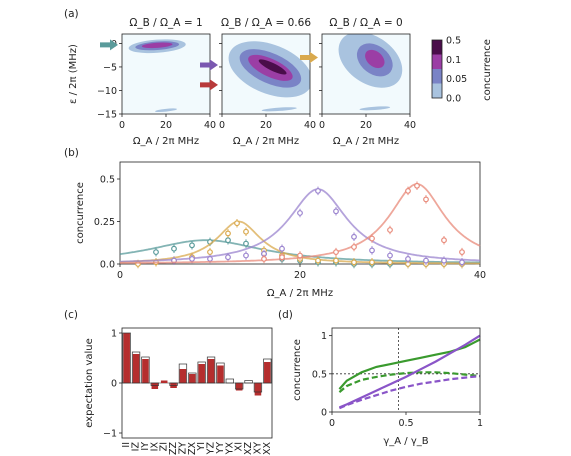  Describe the element at coordinates (154, 447) in the screenshot. I see `category-label: IX` at that location.